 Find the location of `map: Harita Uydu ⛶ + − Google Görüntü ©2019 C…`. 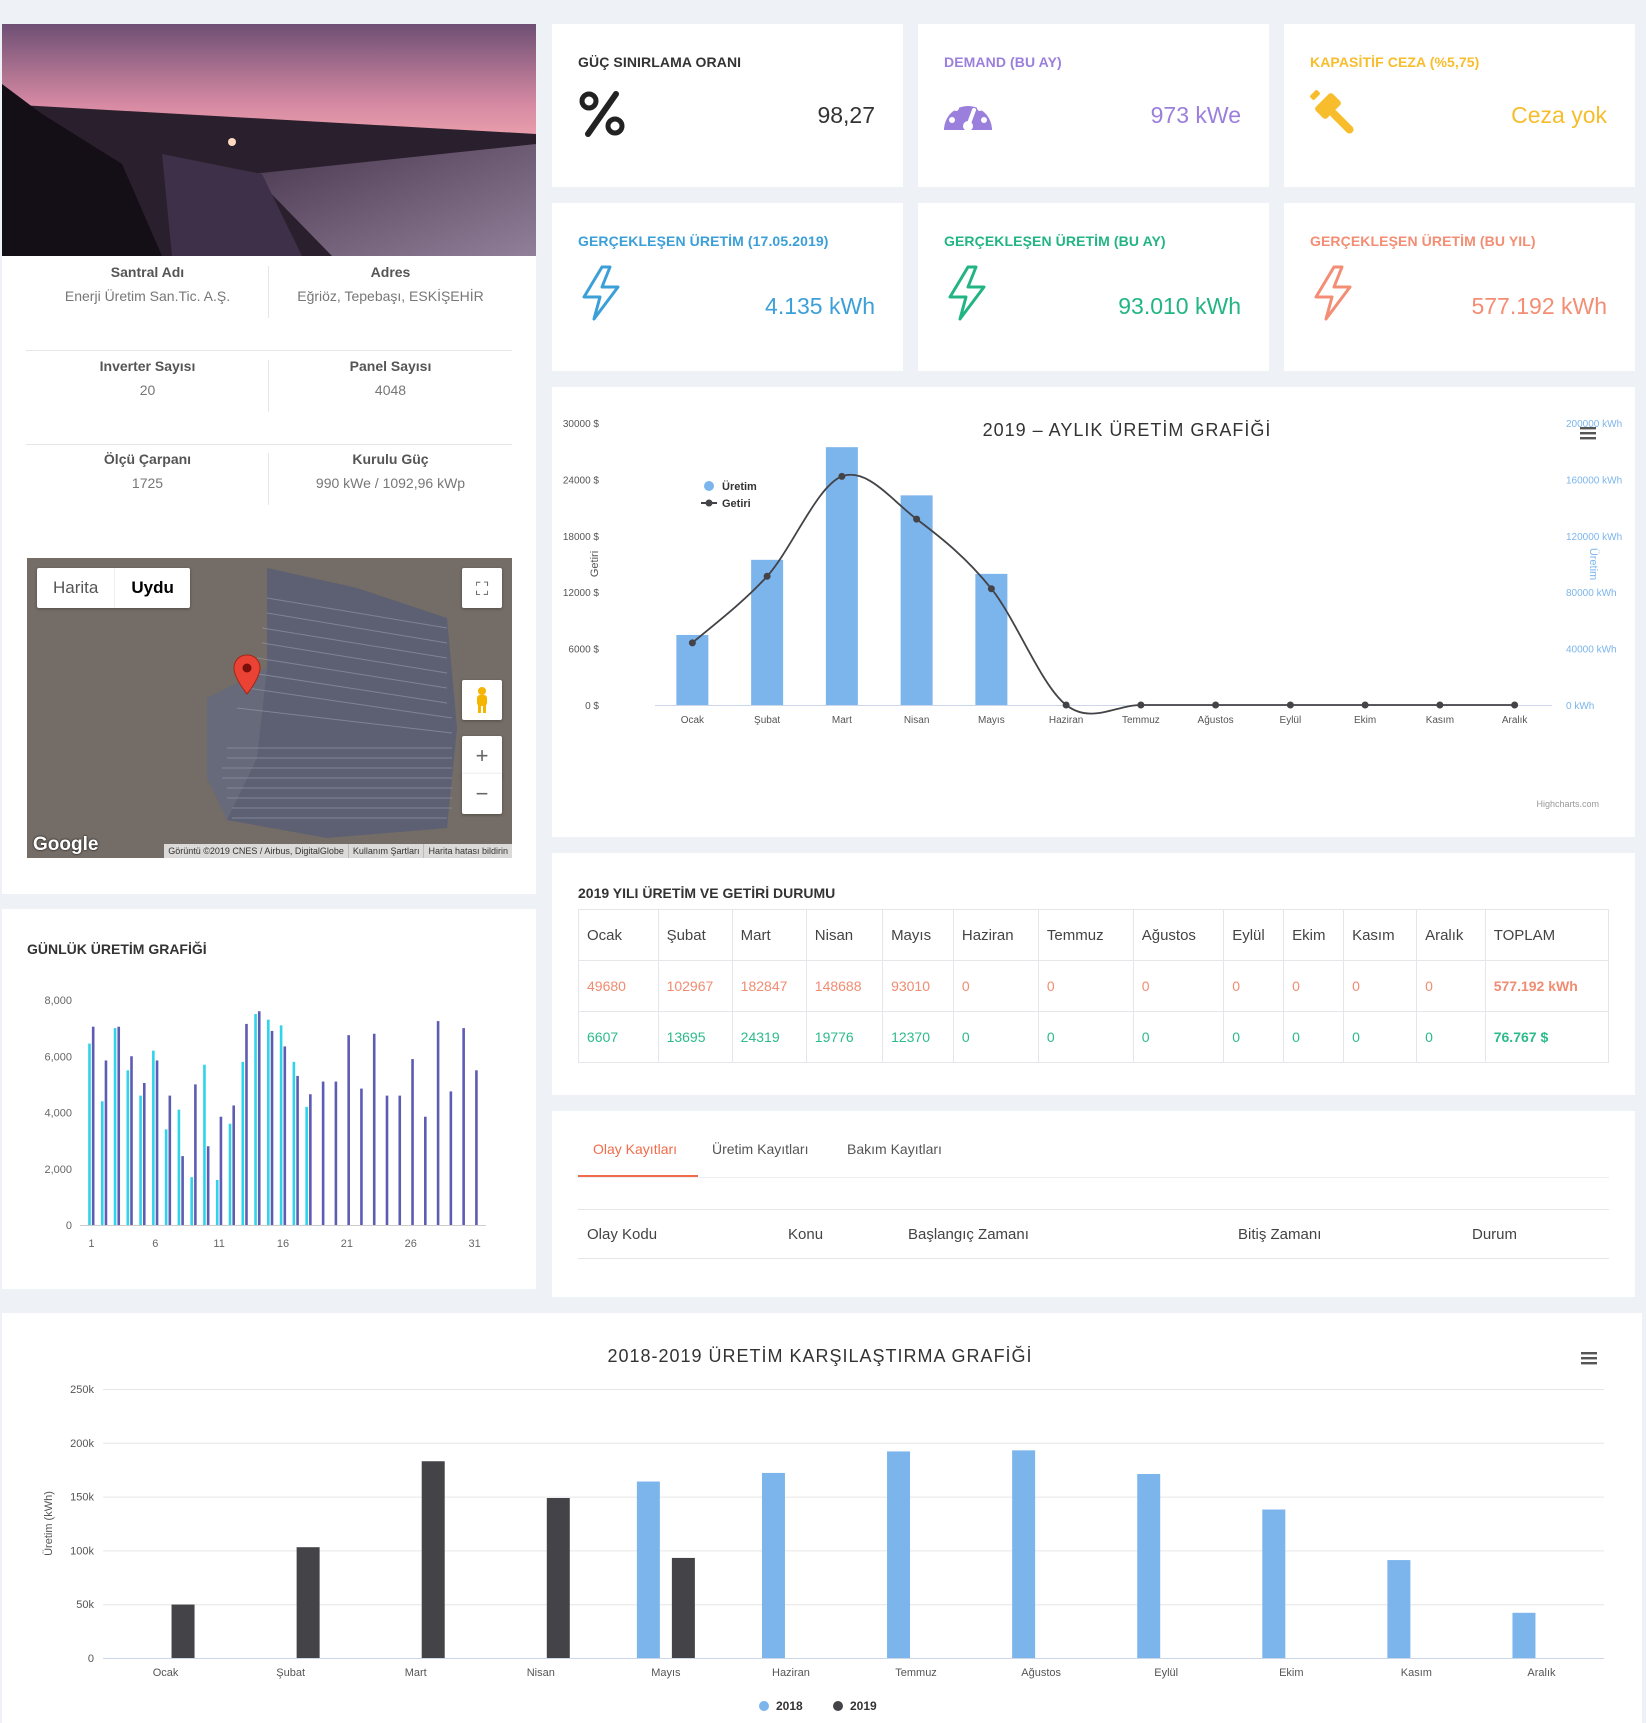

map: Harita Uydu ⛶ + − Google Görüntü ©2019 C… is located at coordinates (269, 708).